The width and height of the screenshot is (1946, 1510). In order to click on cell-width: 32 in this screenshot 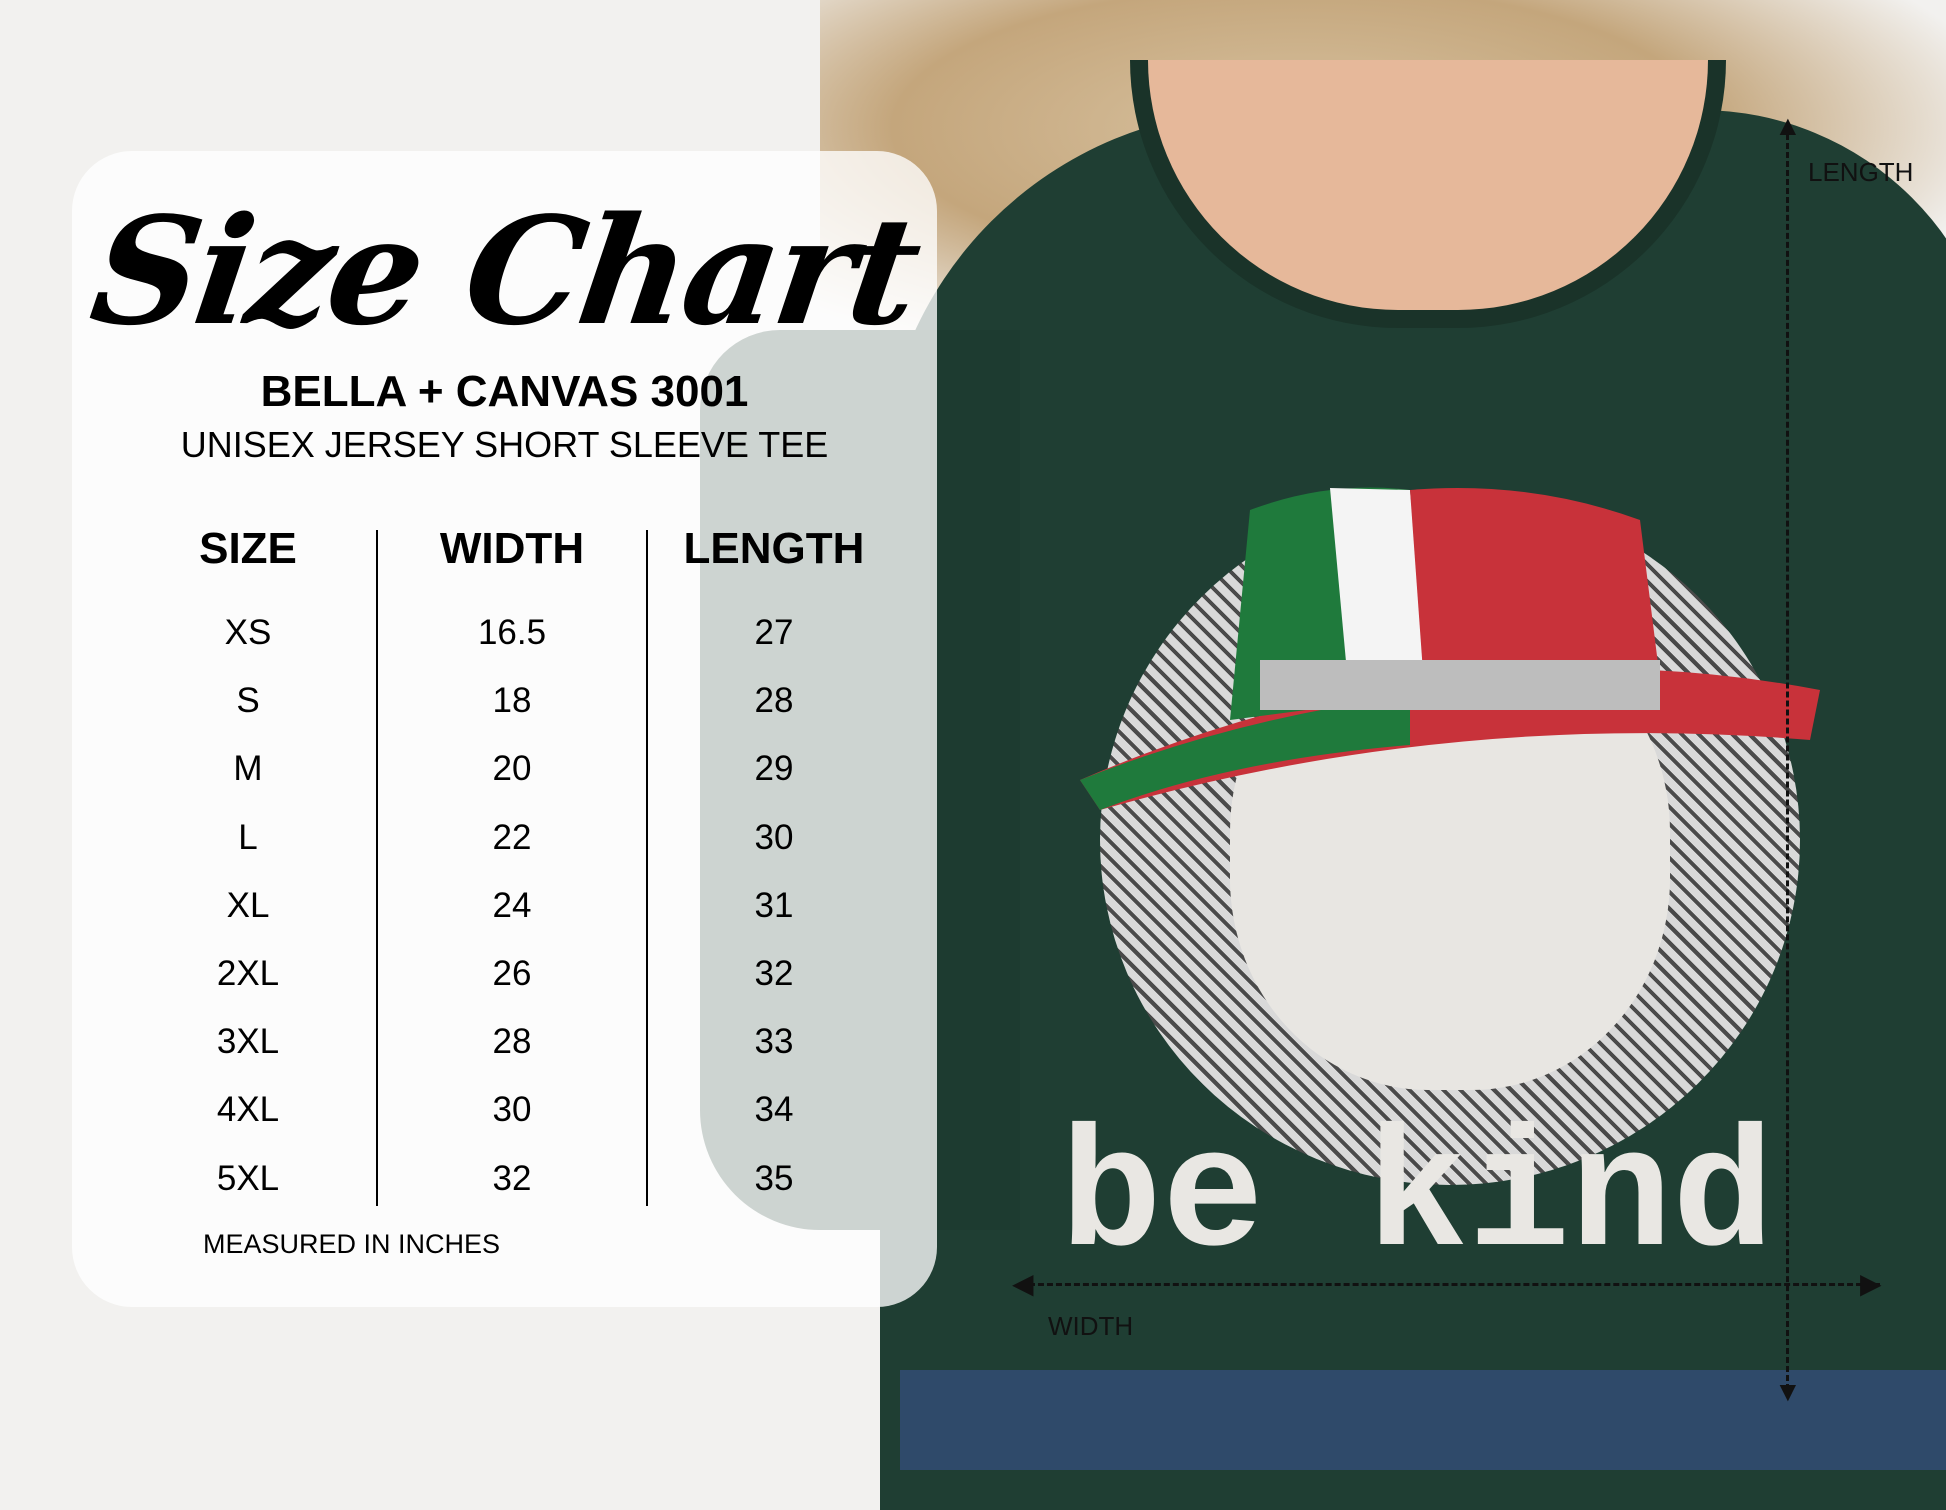, I will do `click(512, 1178)`.